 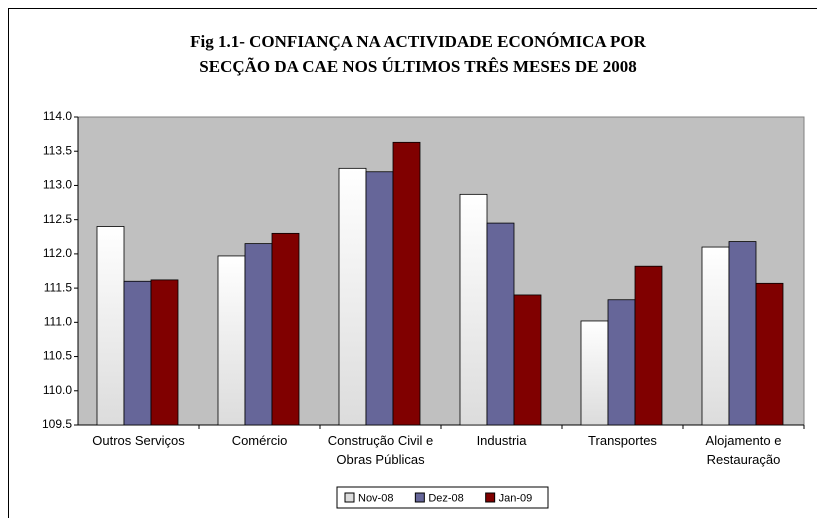 What do you see at coordinates (58, 322) in the screenshot?
I see `y-tick-label: 111.0` at bounding box center [58, 322].